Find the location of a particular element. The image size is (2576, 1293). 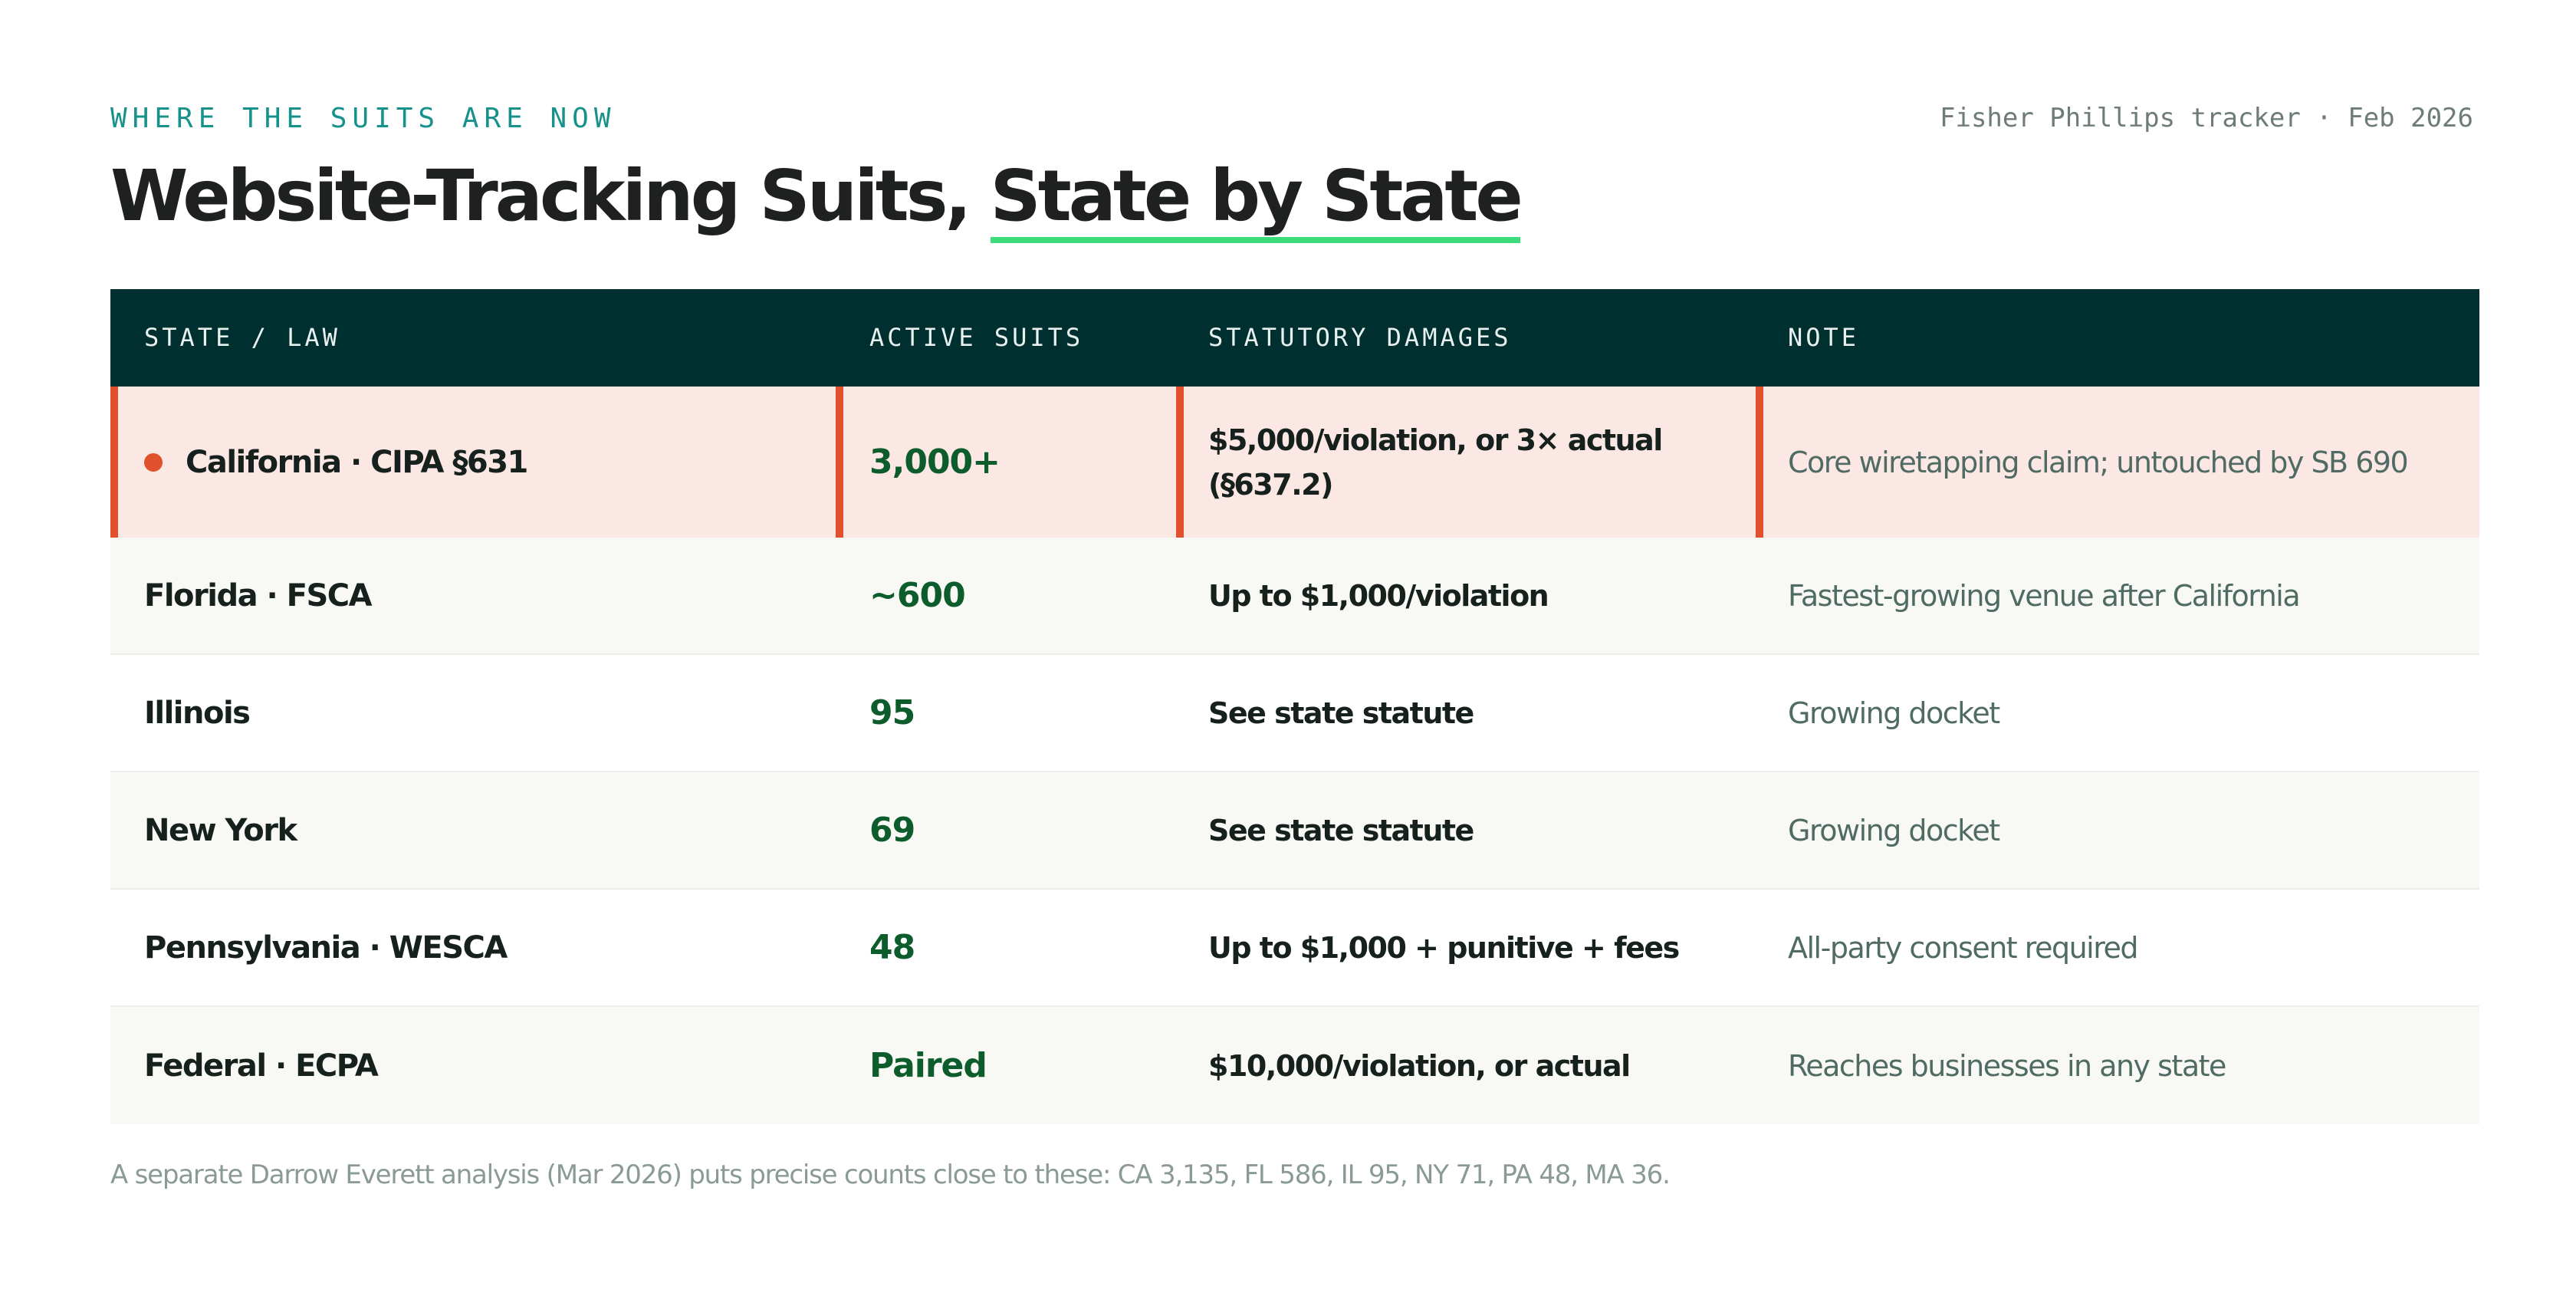

damages-cell: Up to $1,000 + punitive + fees is located at coordinates (1469, 948).